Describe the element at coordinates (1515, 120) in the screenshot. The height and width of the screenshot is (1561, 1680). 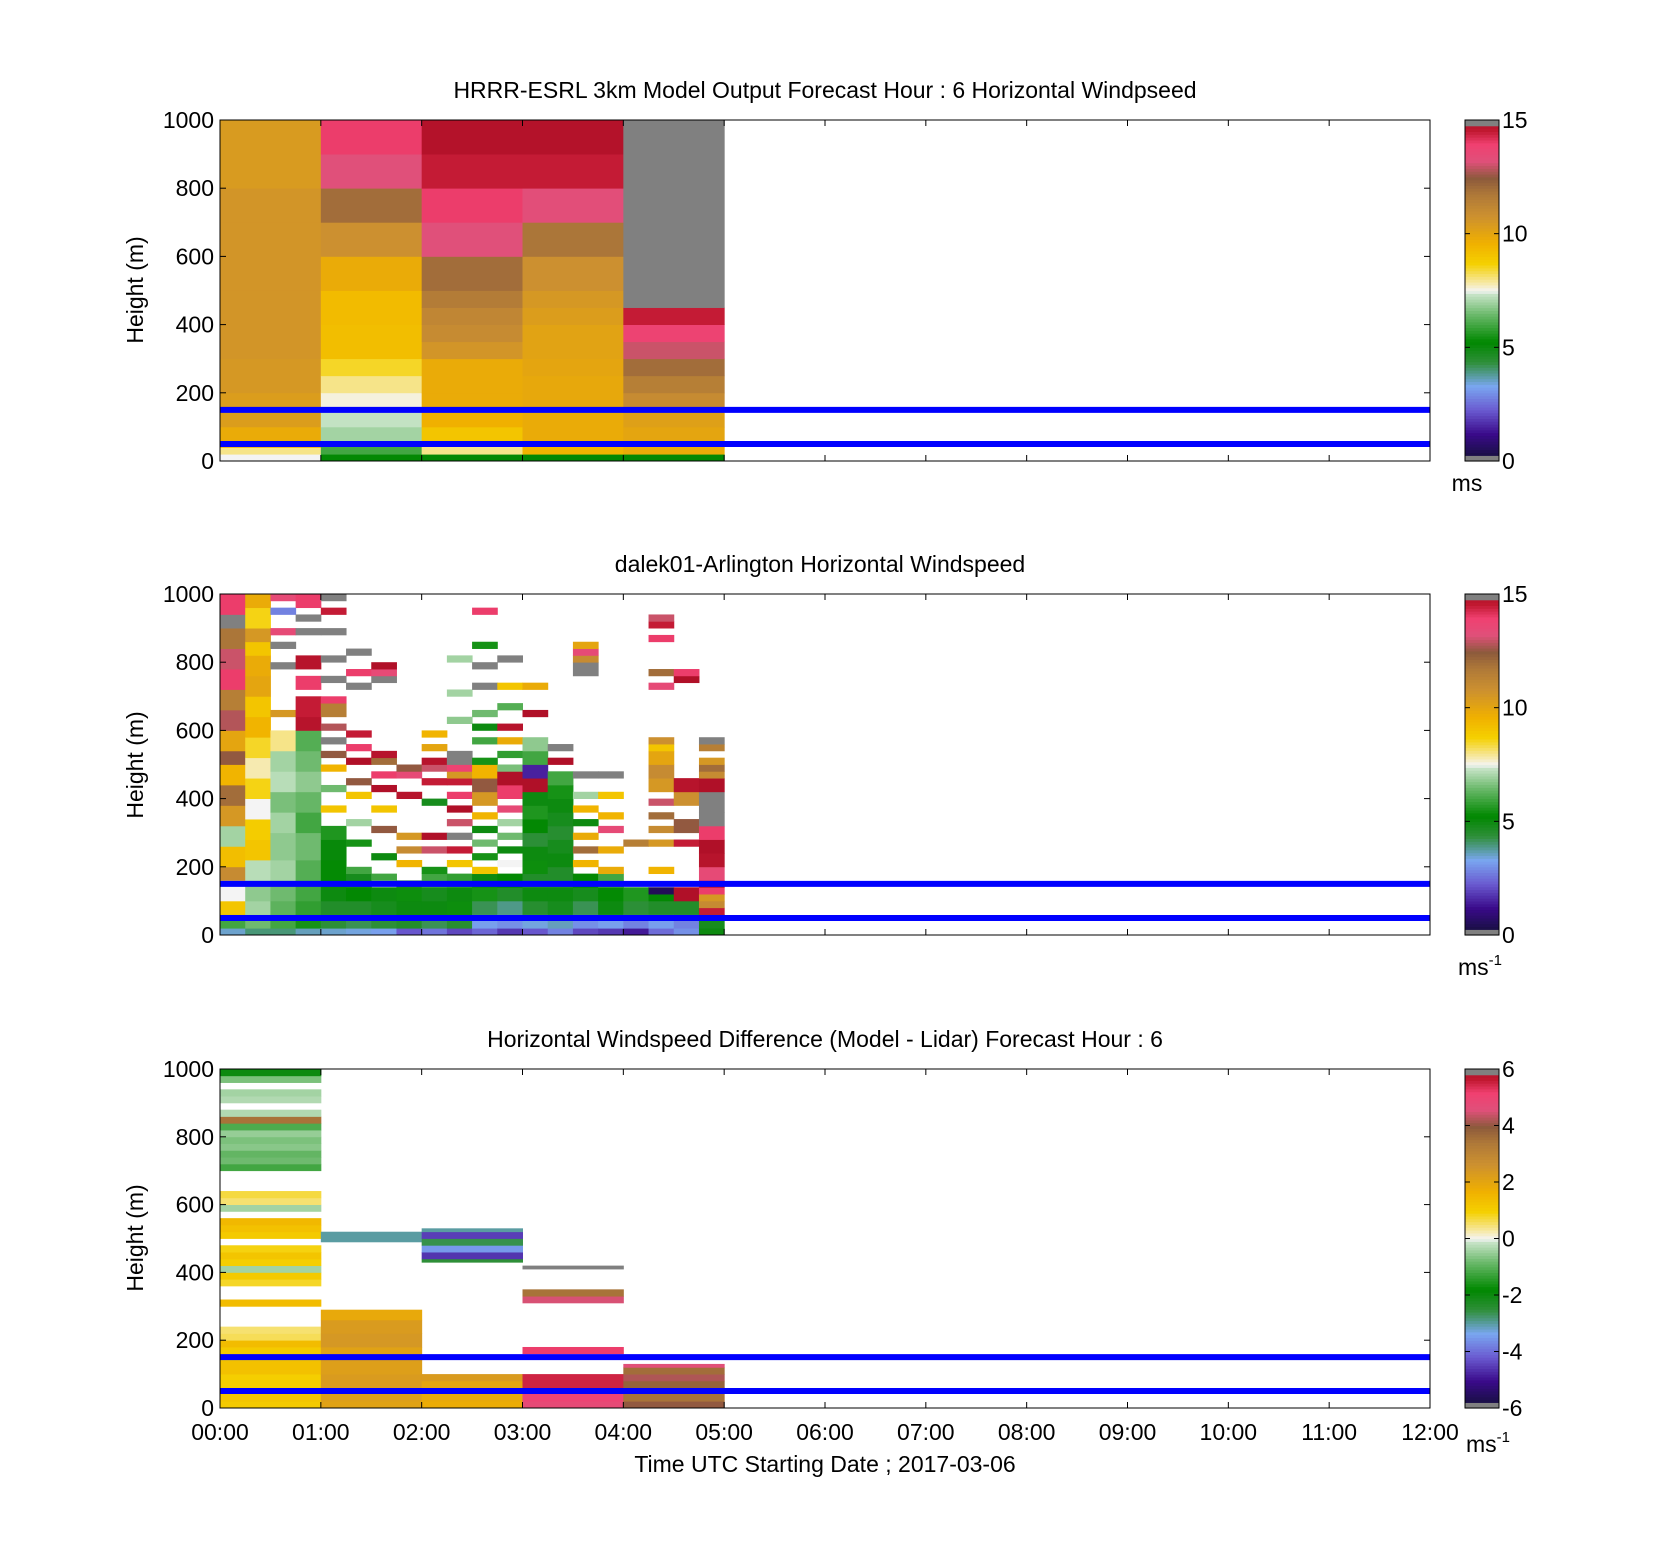
I see `colorbar-tick-label: 15` at that location.